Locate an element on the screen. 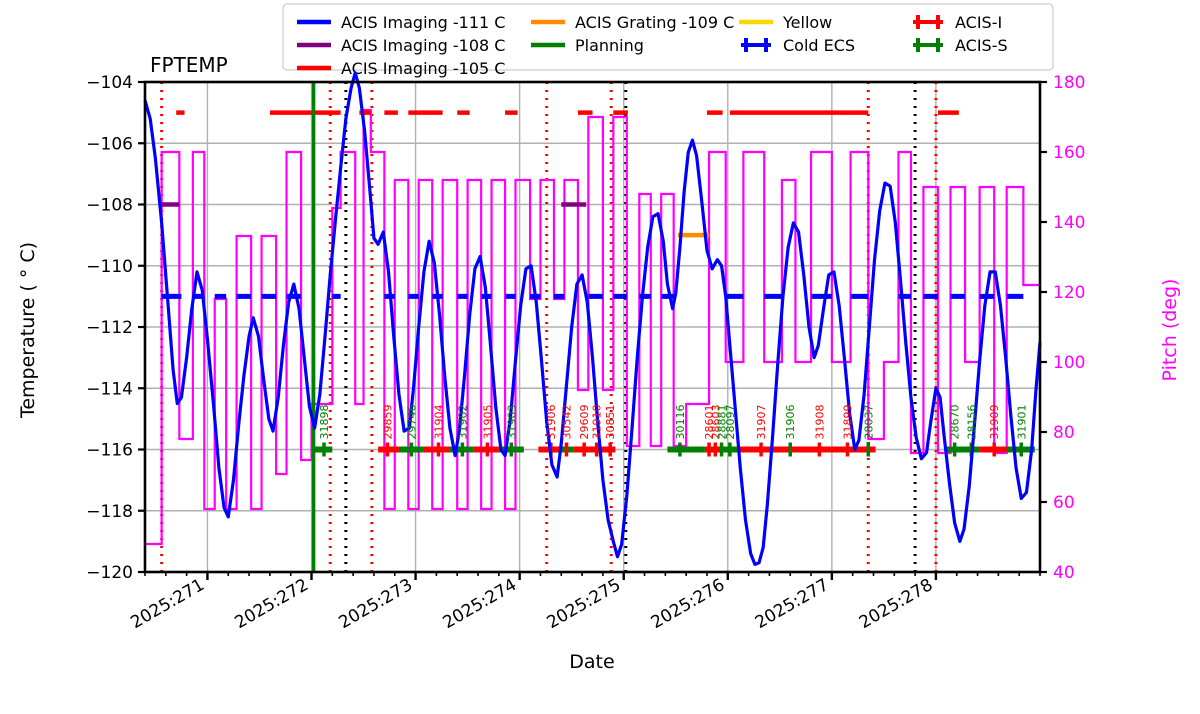 This screenshot has width=1200, height=714. obsid-label: 30851 is located at coordinates (610, 422).